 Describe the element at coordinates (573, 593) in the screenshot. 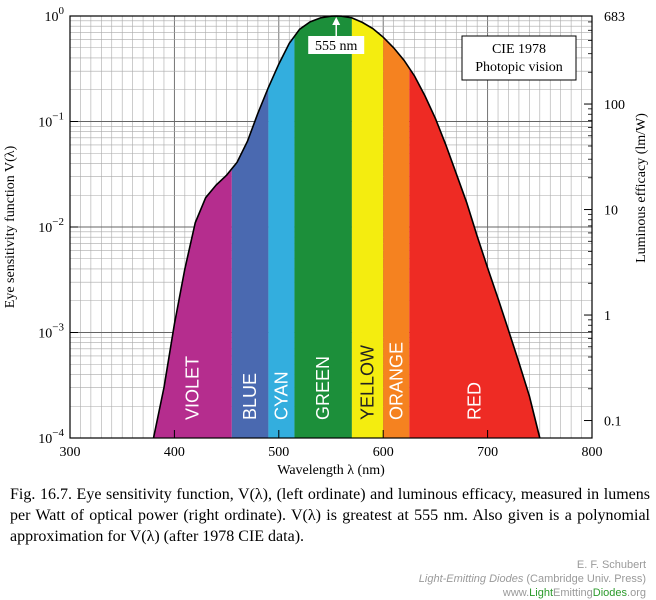

I see `url-emitting: Emitting` at that location.